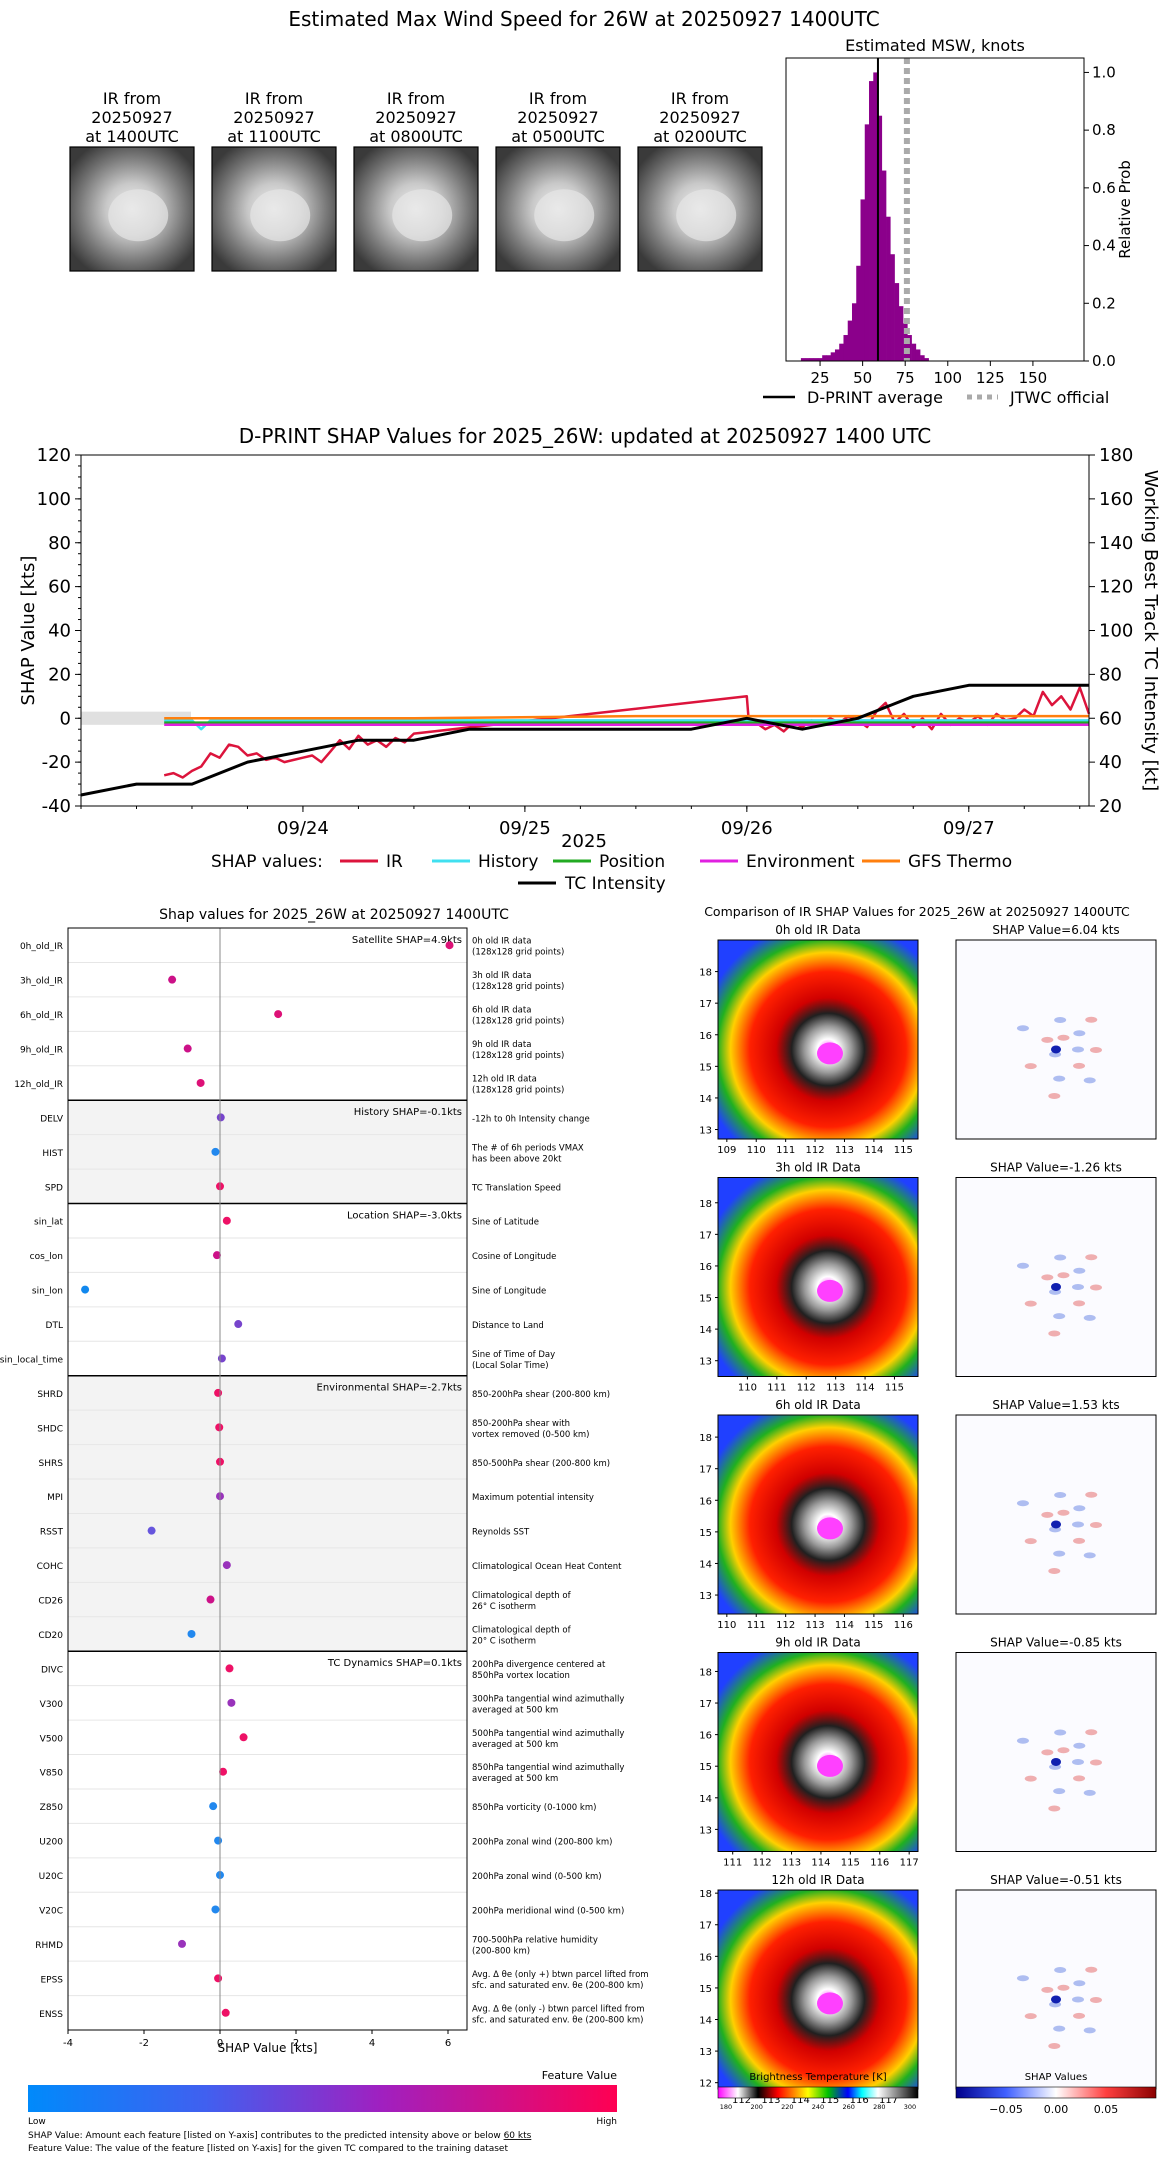  I want to click on feature-description: 200hPa meridional wind (0-500 km), so click(548, 1911).